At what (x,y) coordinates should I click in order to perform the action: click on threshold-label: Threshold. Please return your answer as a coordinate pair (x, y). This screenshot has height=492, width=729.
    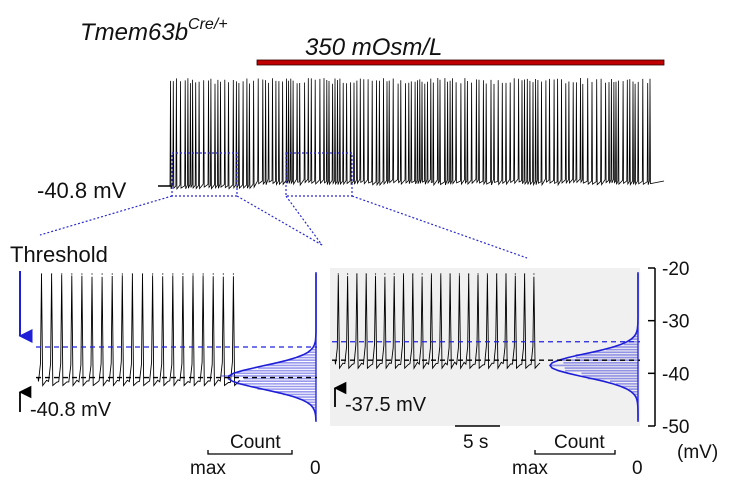
    Looking at the image, I should click on (59, 254).